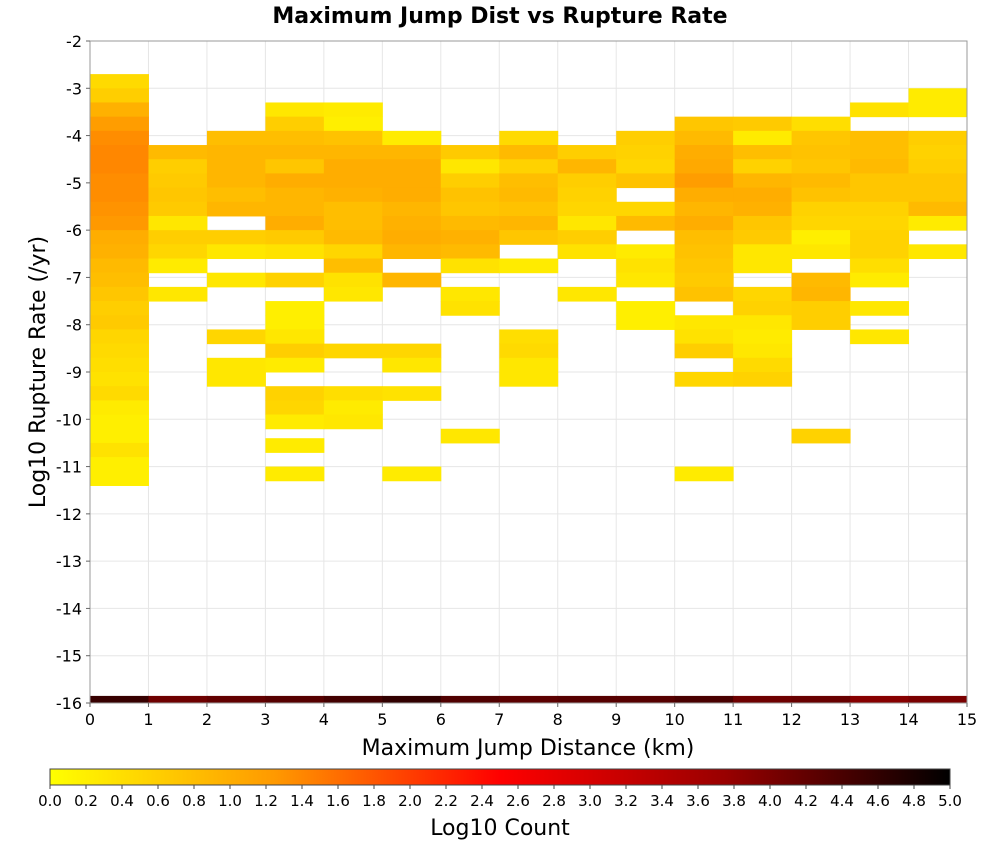 This screenshot has height=854, width=1000. I want to click on colorbar-tick-label: 3.6, so click(698, 801).